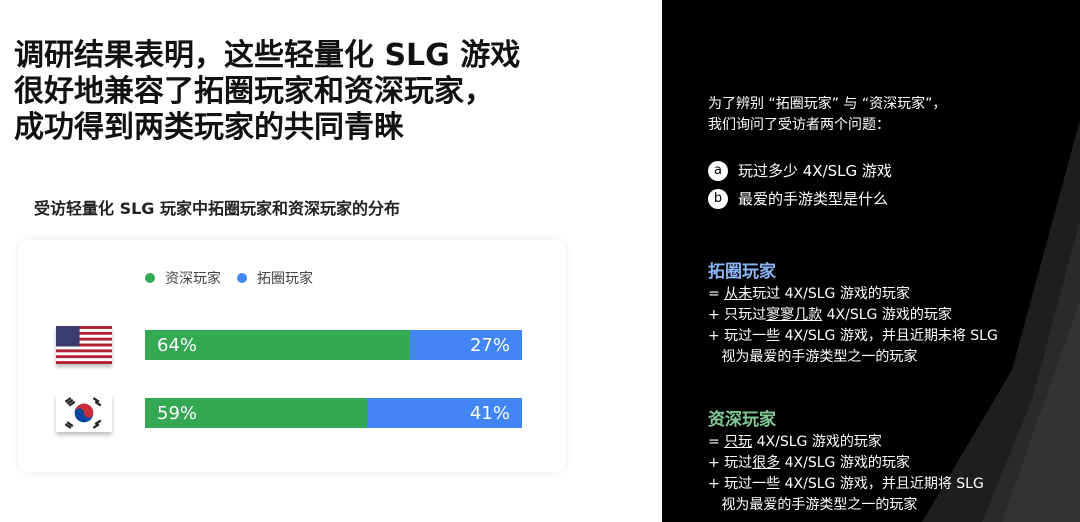 This screenshot has height=522, width=1080. Describe the element at coordinates (742, 420) in the screenshot. I see `veteran-heading: 资深玩家` at that location.